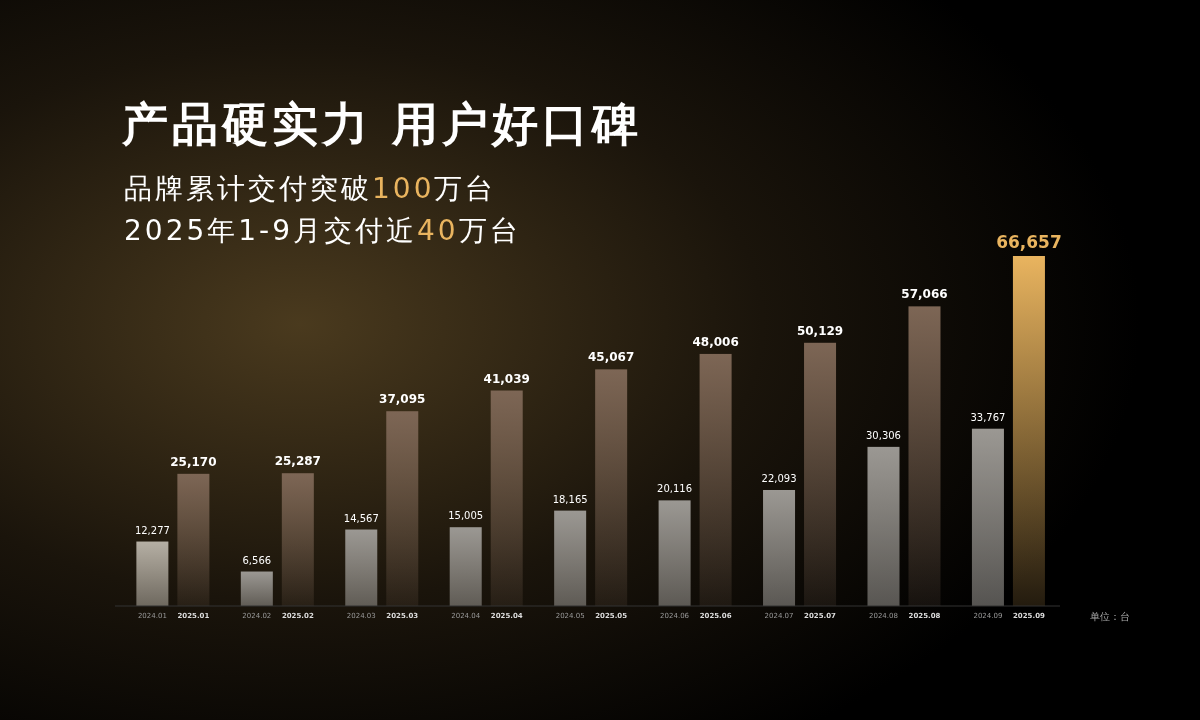 The width and height of the screenshot is (1200, 720). I want to click on data-label: 25,170, so click(193, 461).